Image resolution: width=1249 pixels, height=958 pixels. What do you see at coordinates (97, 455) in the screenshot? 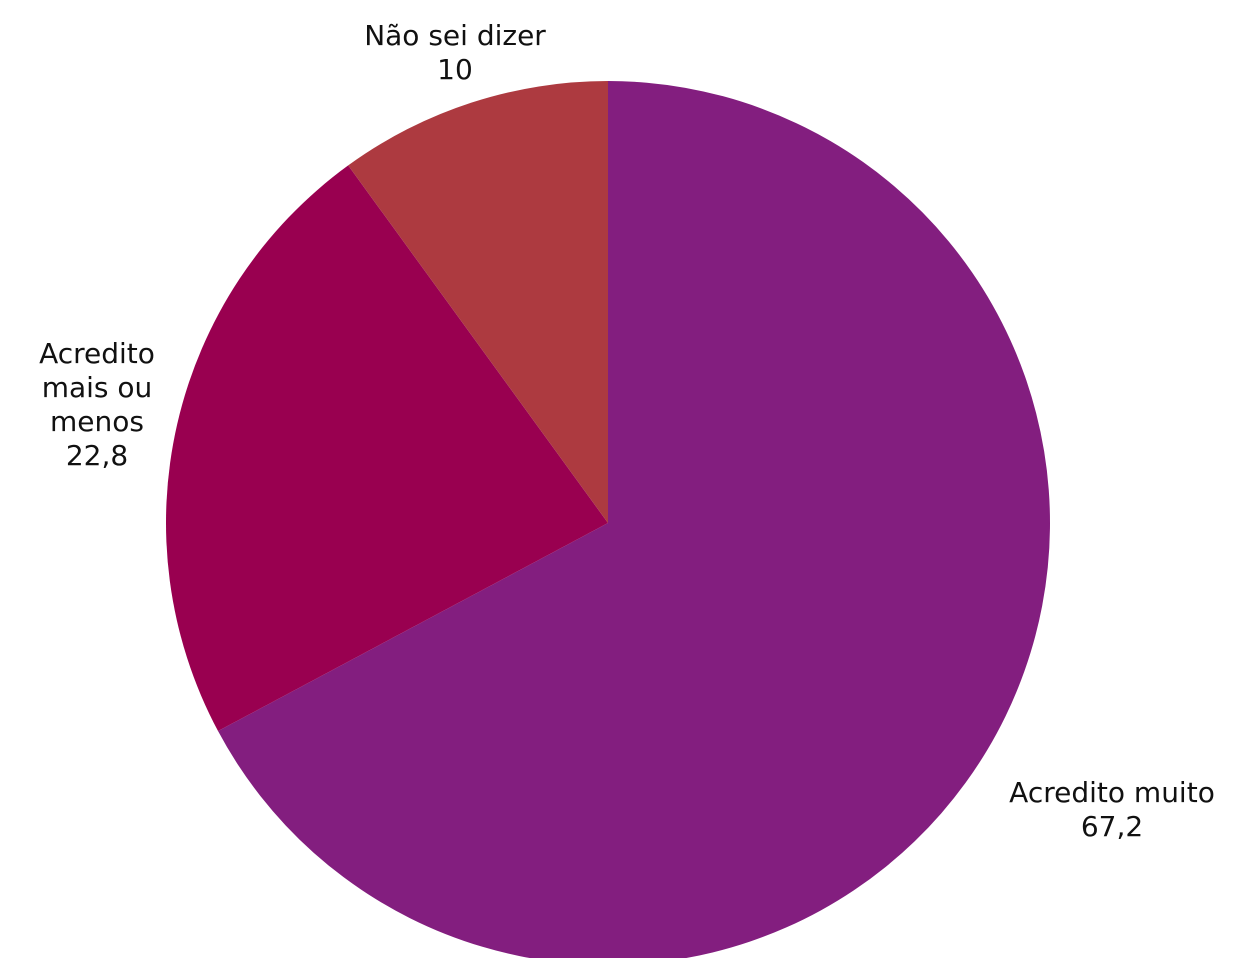
I see `value-label: 22,8` at bounding box center [97, 455].